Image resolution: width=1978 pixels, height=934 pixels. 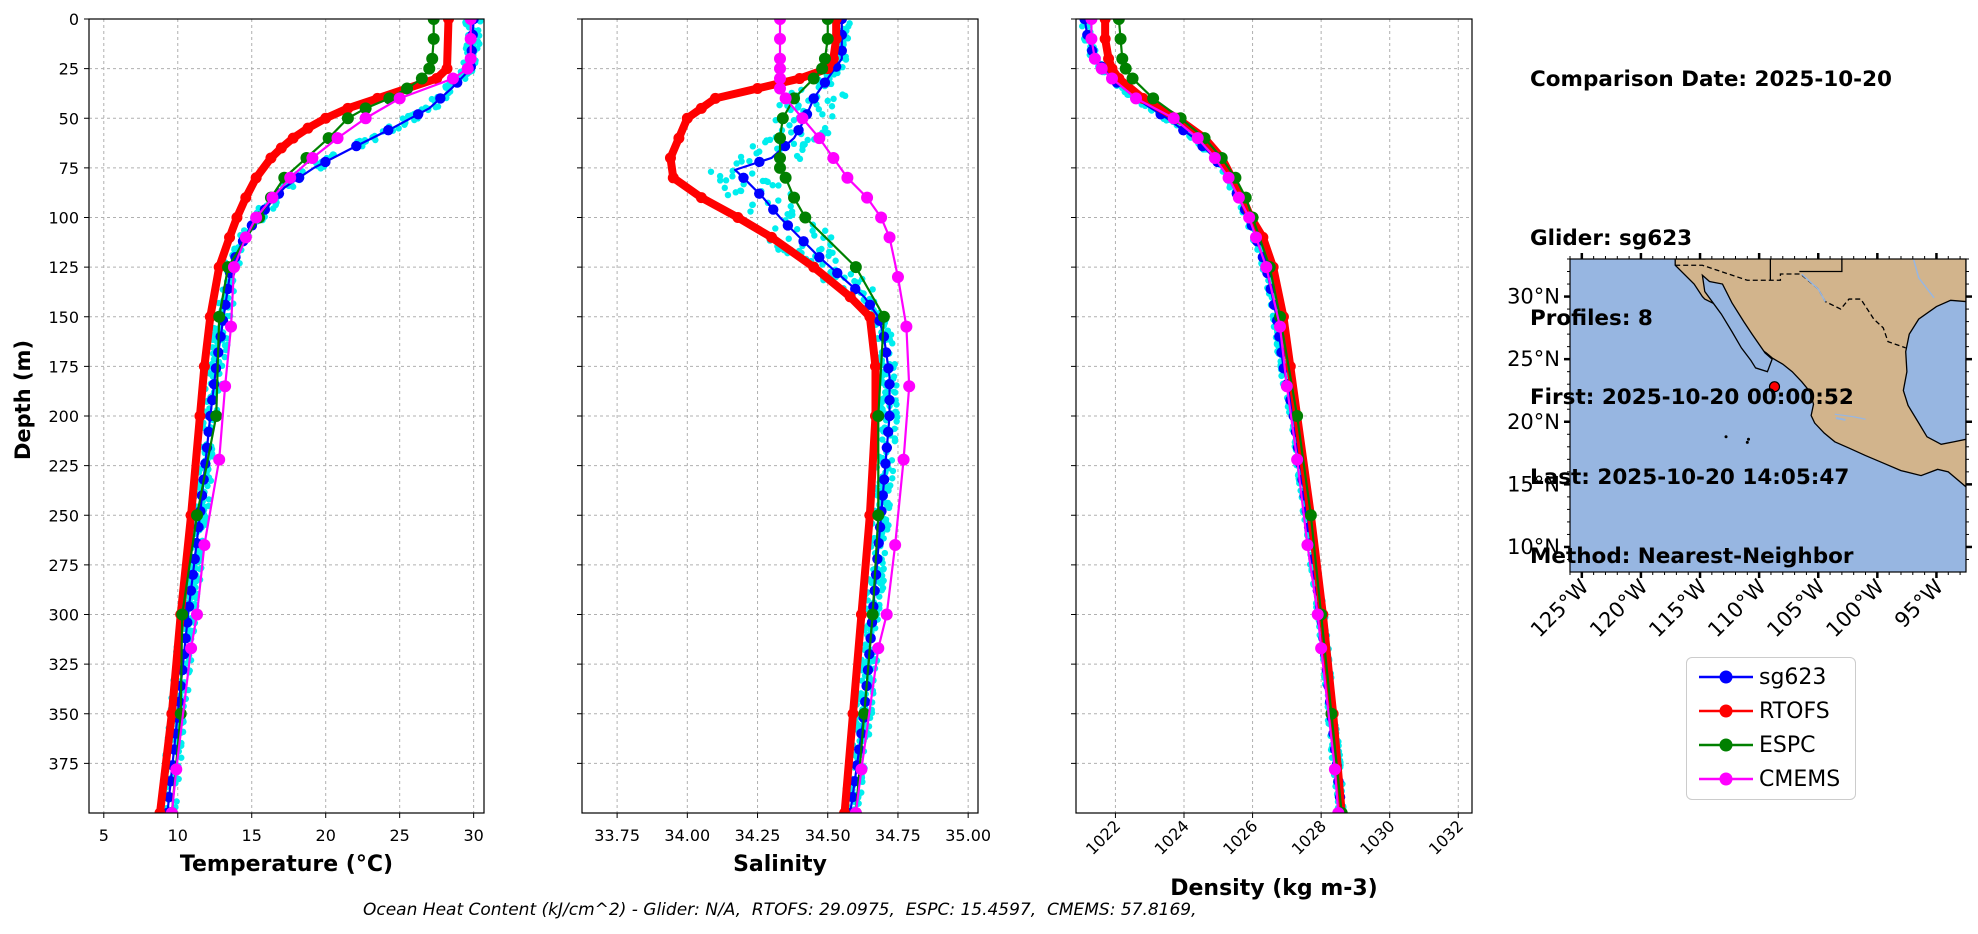 I want to click on lat-tick-label: 15°N, so click(x=1533, y=484).